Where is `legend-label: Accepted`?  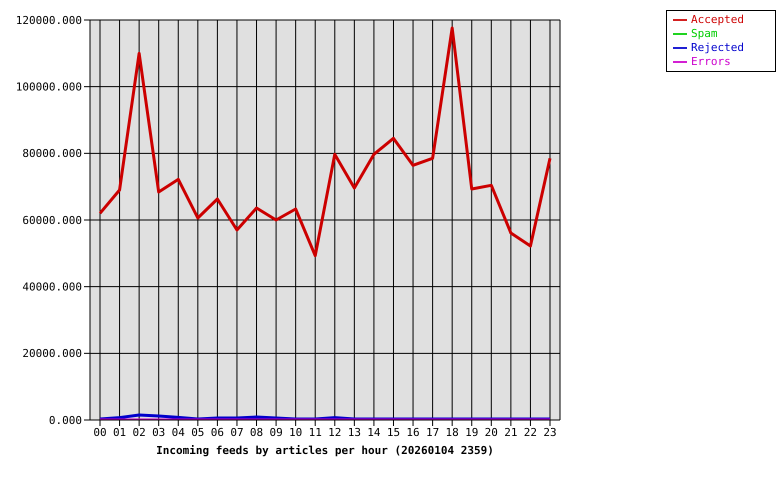 legend-label: Accepted is located at coordinates (717, 19).